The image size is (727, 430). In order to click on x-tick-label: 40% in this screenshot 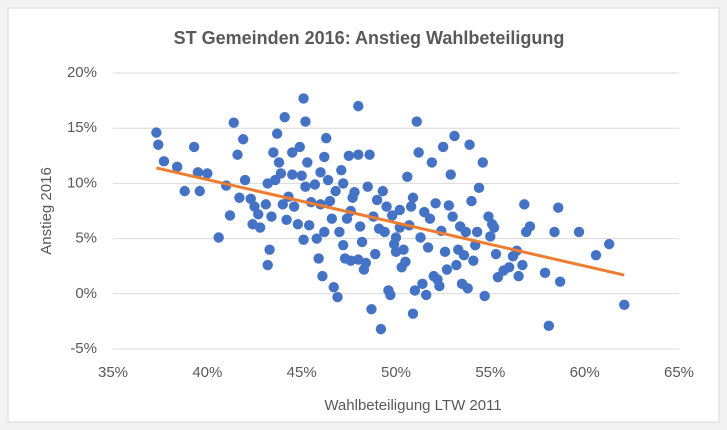, I will do `click(207, 372)`.